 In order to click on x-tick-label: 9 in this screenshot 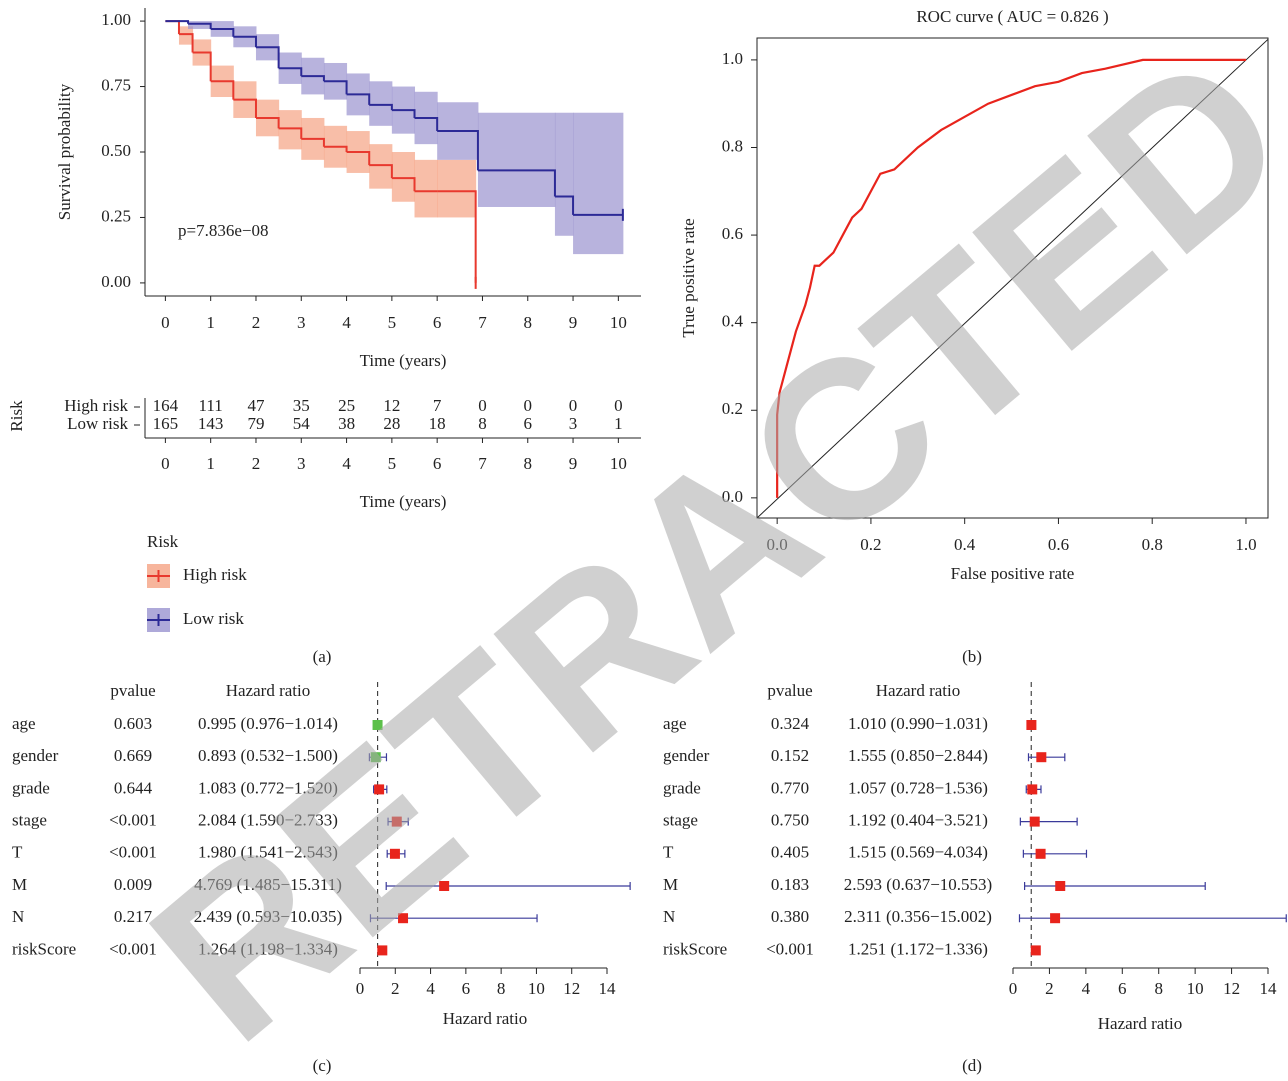, I will do `click(573, 322)`.